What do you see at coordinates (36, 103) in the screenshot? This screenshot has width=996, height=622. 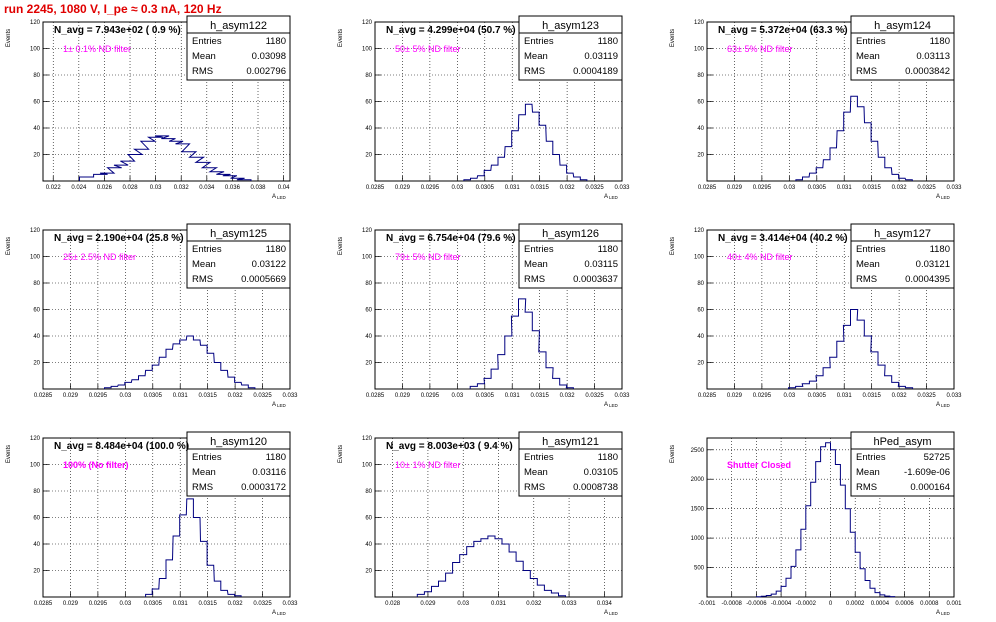 I see `y-tick-label: 60` at bounding box center [36, 103].